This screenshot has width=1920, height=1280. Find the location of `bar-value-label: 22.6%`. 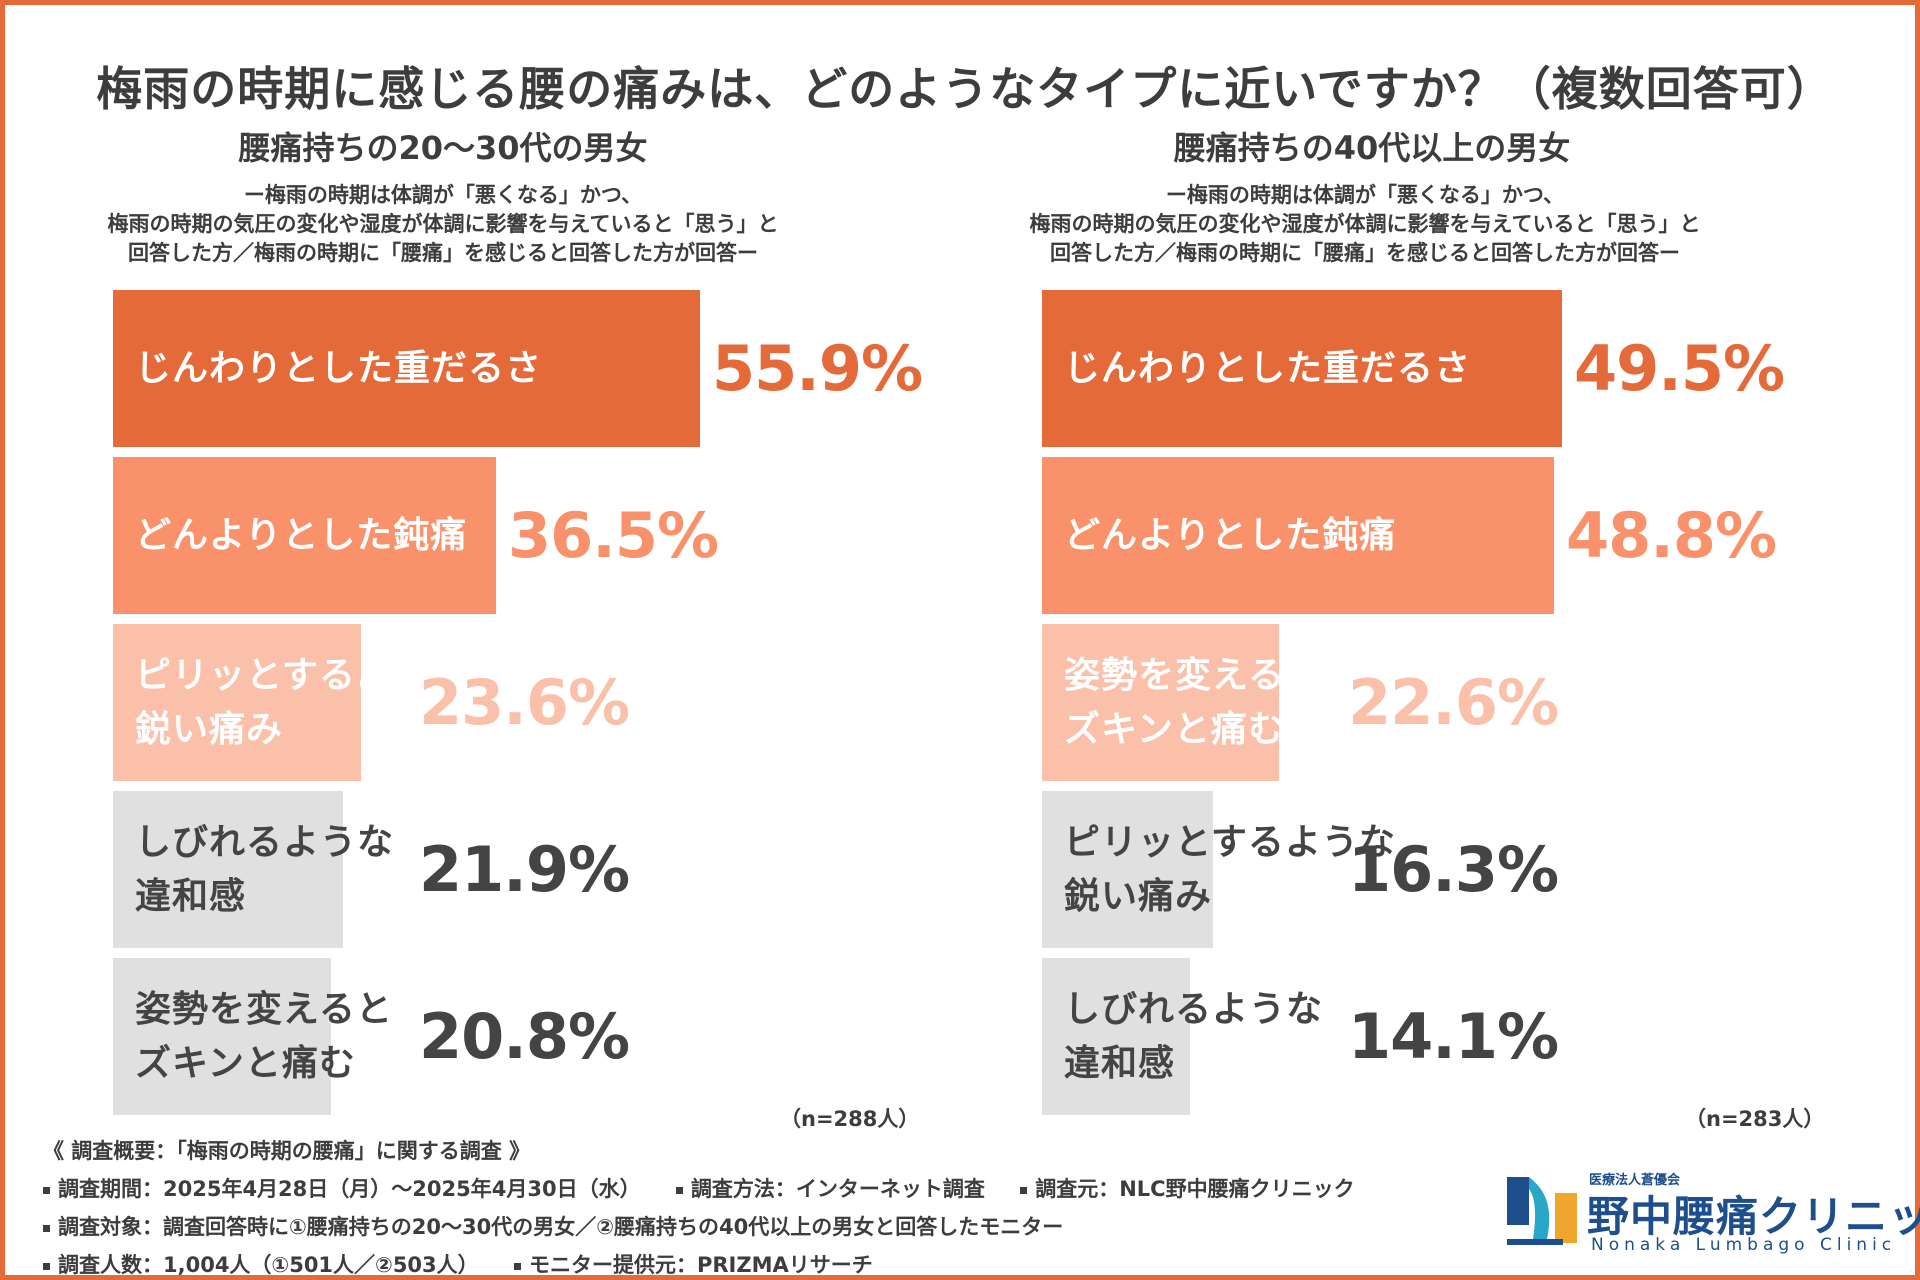

bar-value-label: 22.6% is located at coordinates (1453, 702).